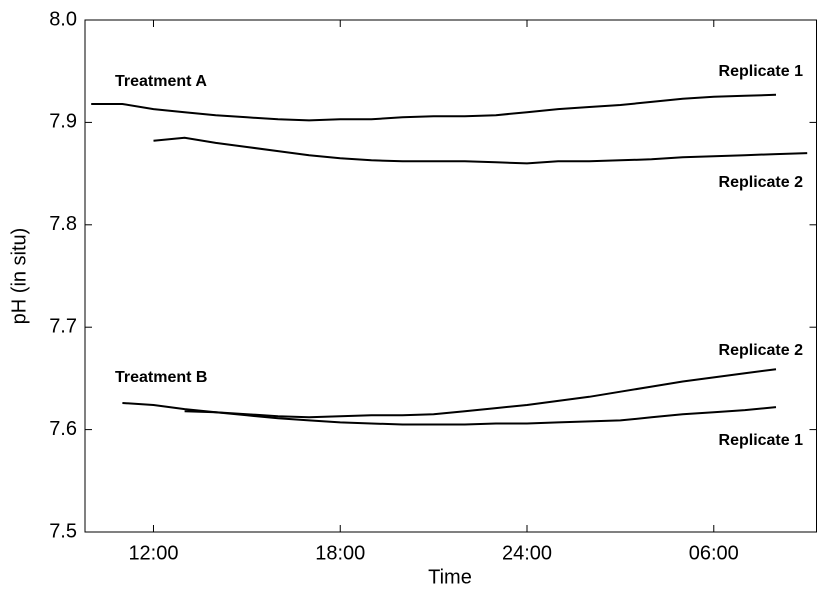  Describe the element at coordinates (450, 577) in the screenshot. I see `x-axis-label: Time` at that location.